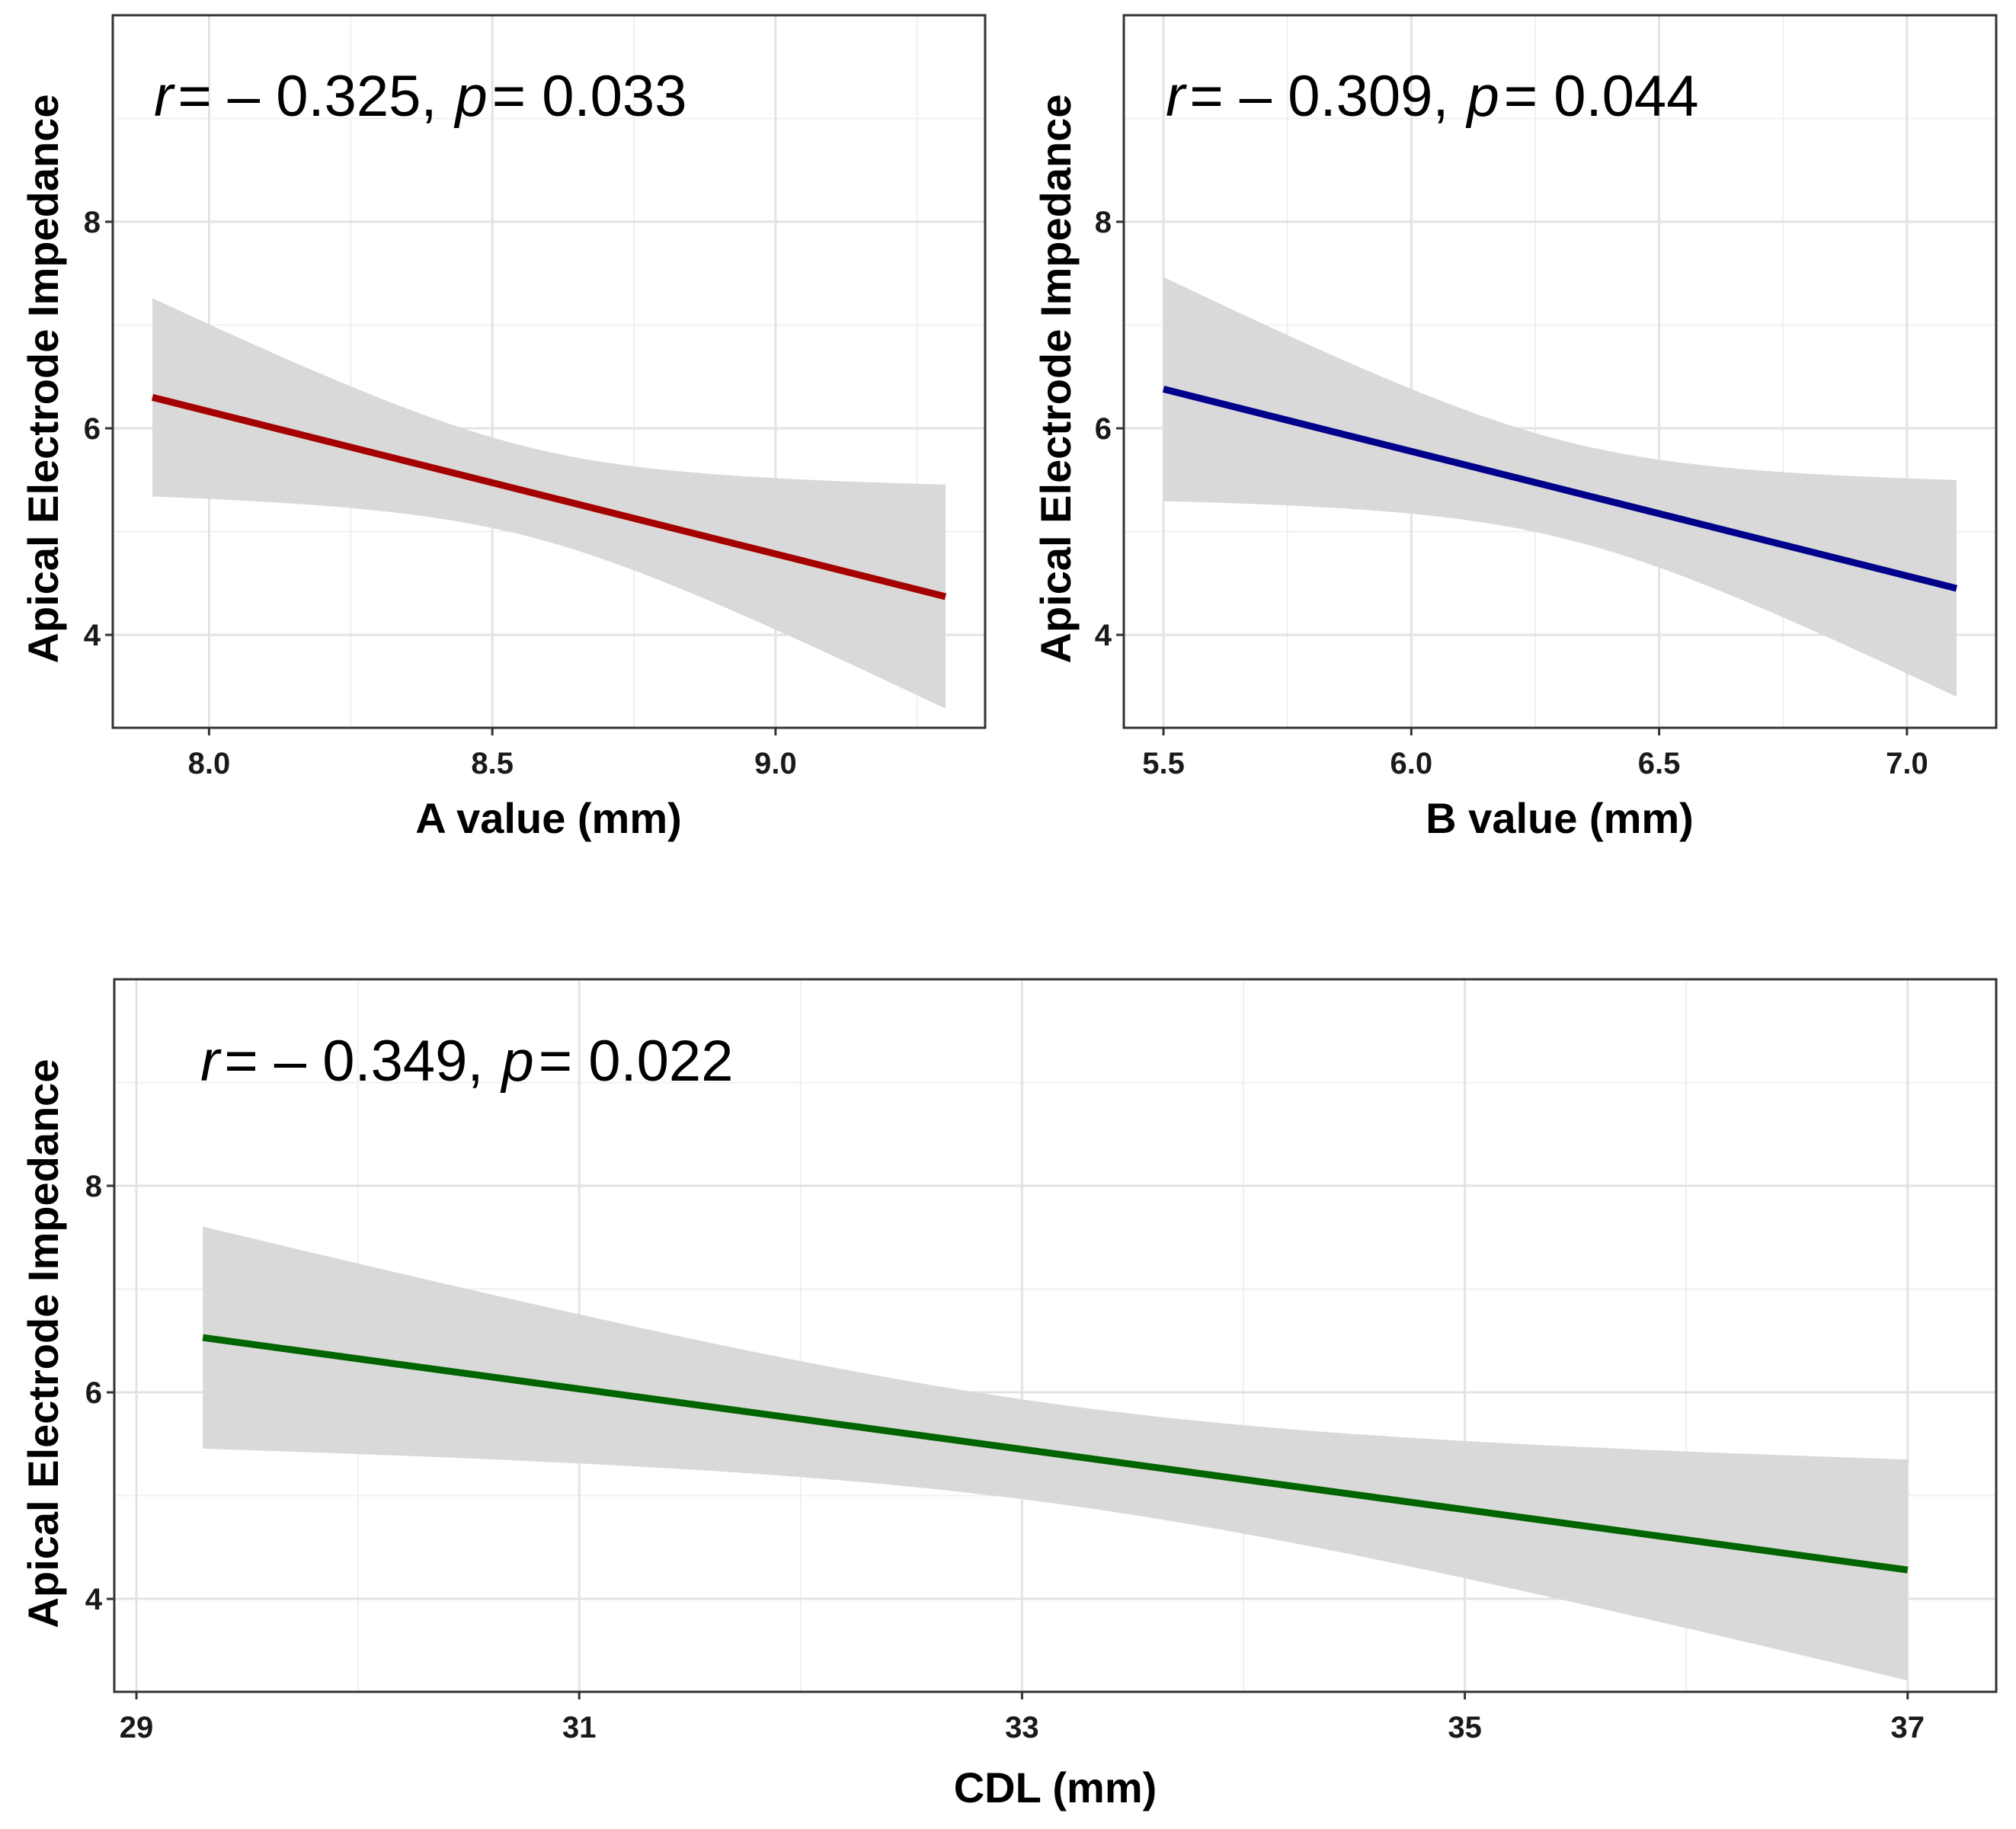  I want to click on panel-c-y-axis-title: Apical Electrode Impedance, so click(43, 1344).